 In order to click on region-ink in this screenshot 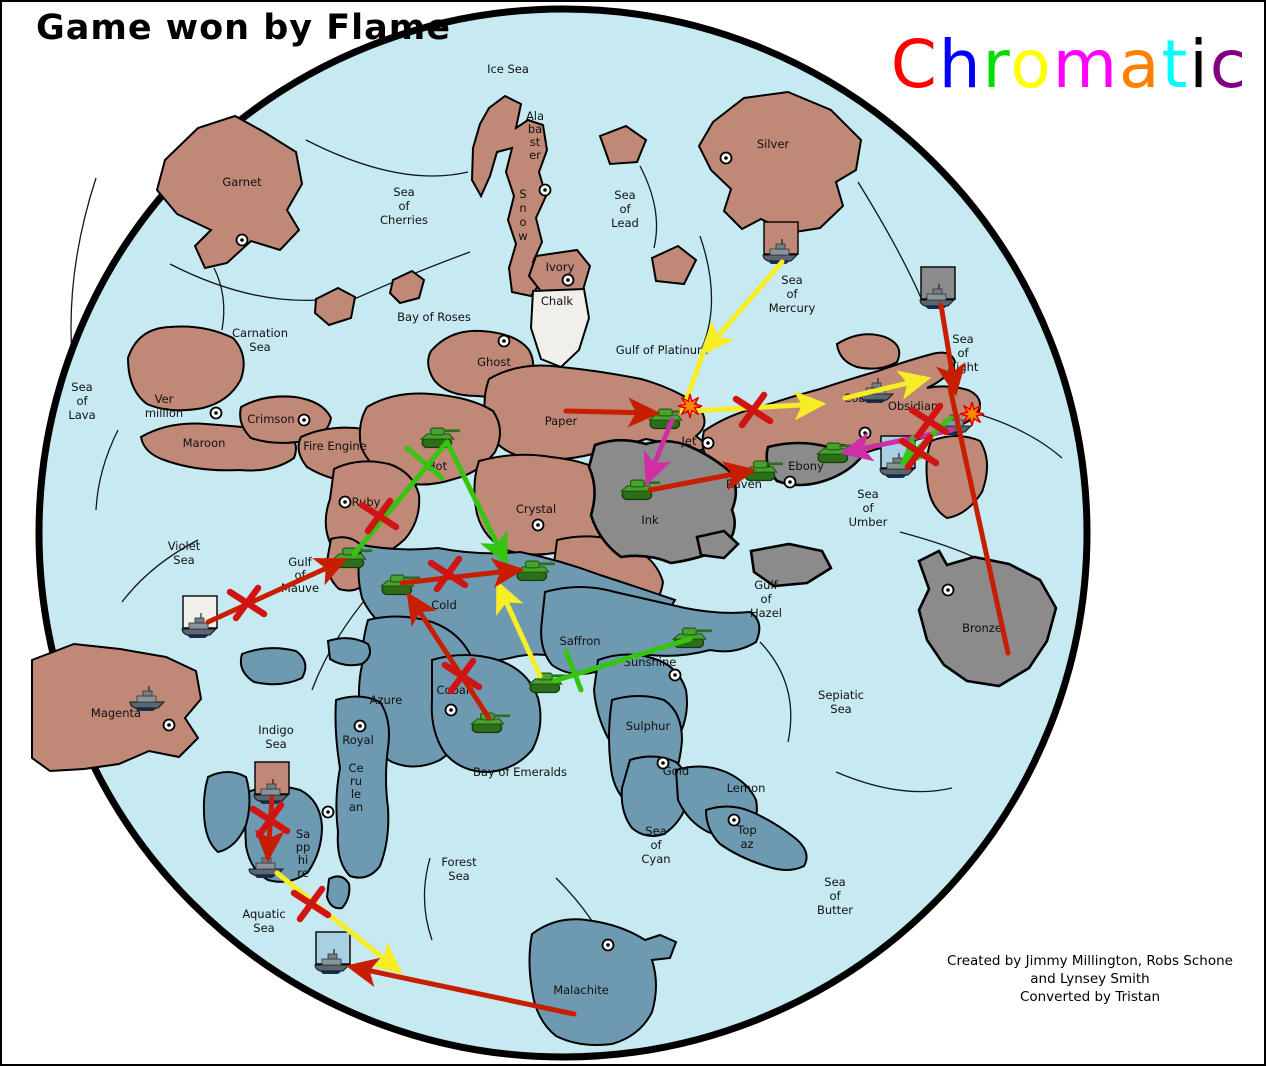, I will do `click(662, 501)`.